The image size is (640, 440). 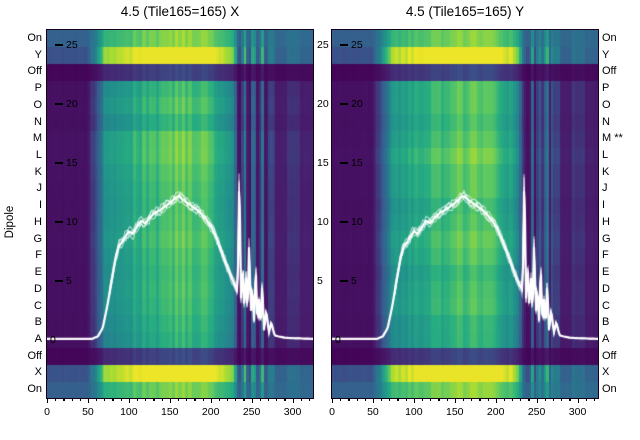 I want to click on dipole-label-right: F, so click(x=605, y=255).